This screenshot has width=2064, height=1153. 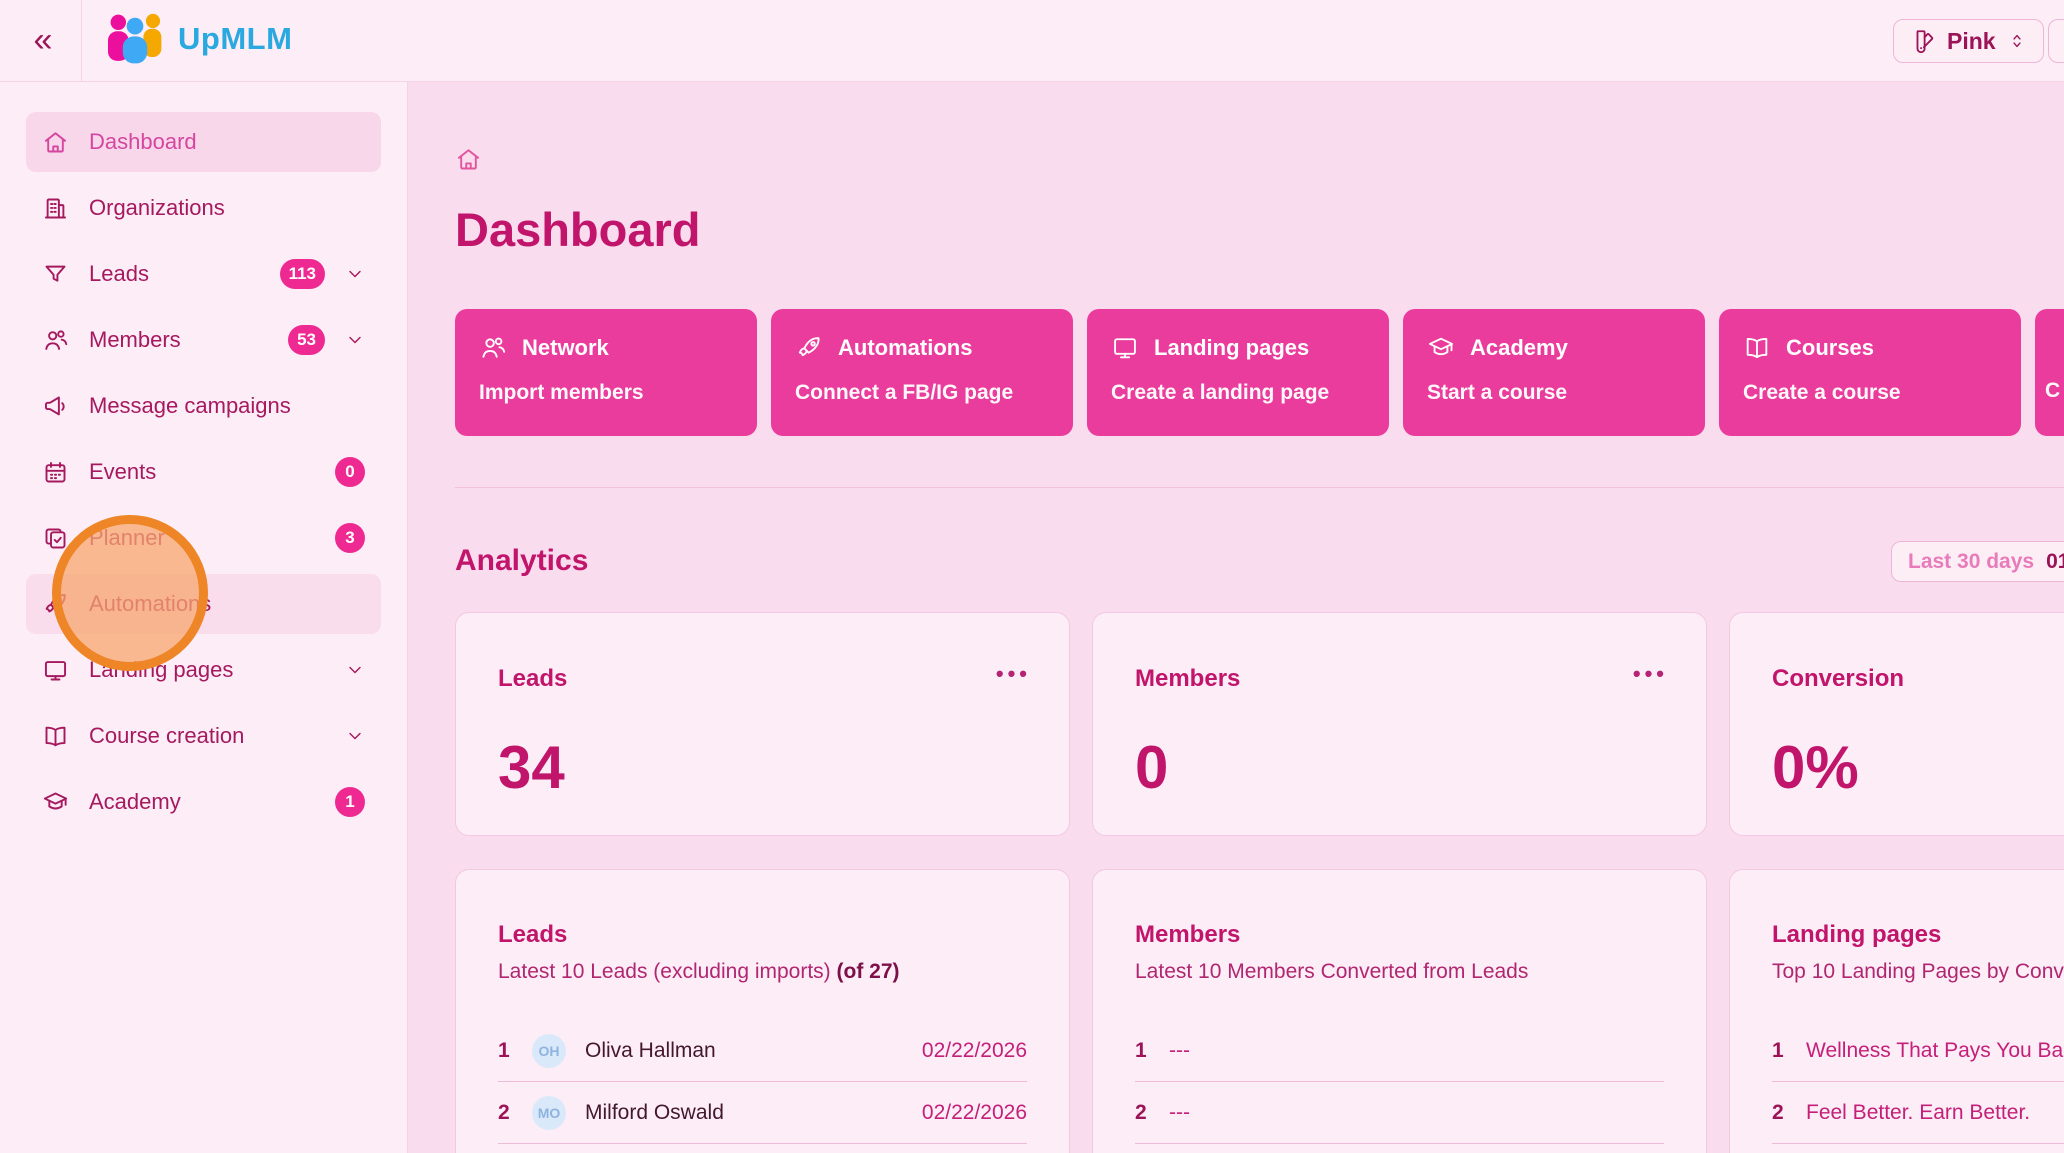 I want to click on stat-card-value: 34, so click(x=531, y=767).